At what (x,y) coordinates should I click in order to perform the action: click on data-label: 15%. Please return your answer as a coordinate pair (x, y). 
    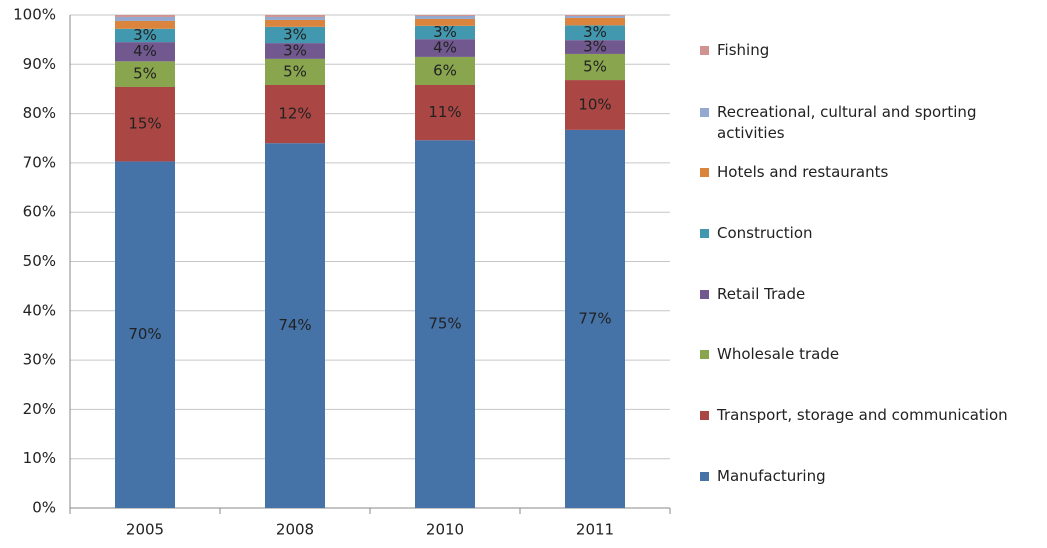
    Looking at the image, I should click on (144, 124).